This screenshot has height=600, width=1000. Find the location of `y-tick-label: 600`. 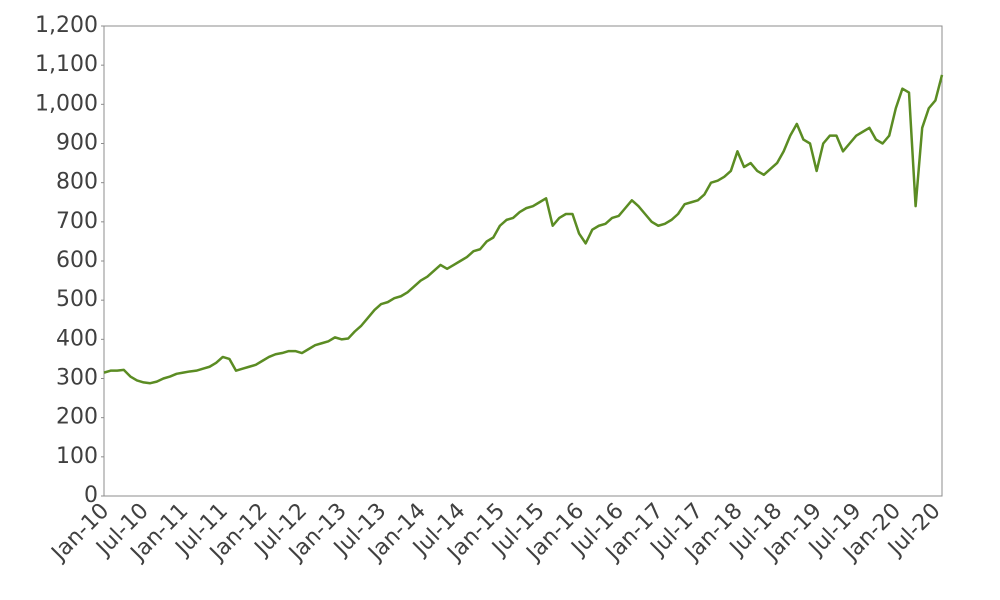

y-tick-label: 600 is located at coordinates (77, 260).